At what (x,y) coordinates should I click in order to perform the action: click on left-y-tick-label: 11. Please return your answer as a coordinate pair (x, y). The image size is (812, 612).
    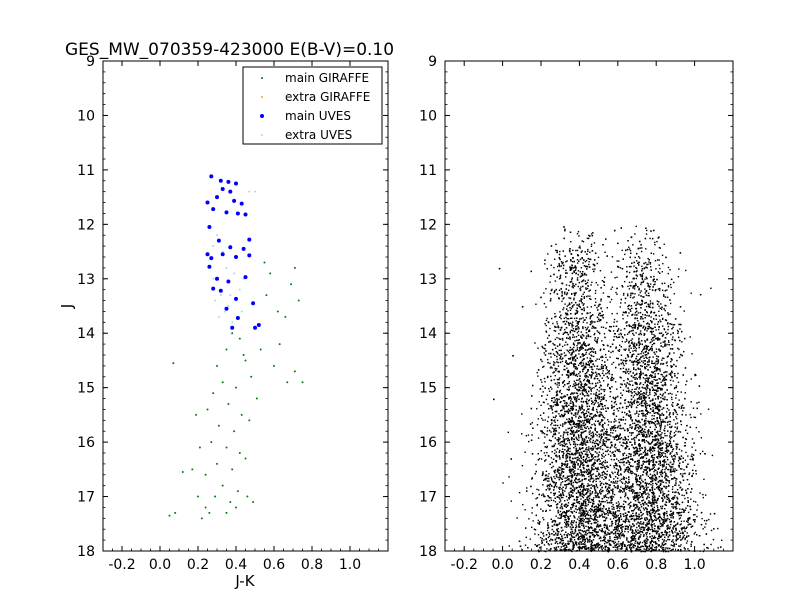
    Looking at the image, I should click on (86, 171).